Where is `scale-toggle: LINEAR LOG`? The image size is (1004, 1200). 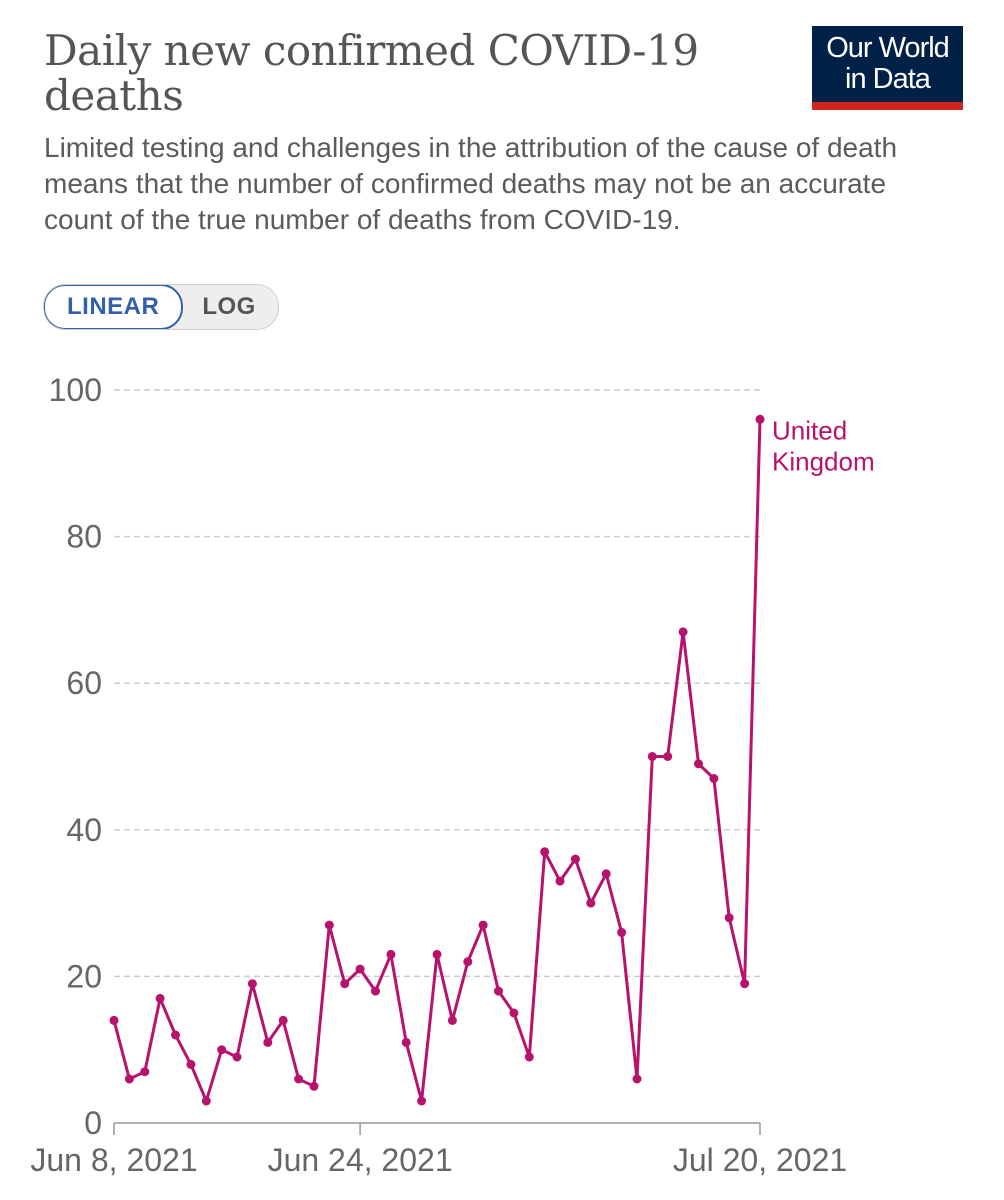
scale-toggle: LINEAR LOG is located at coordinates (161, 307).